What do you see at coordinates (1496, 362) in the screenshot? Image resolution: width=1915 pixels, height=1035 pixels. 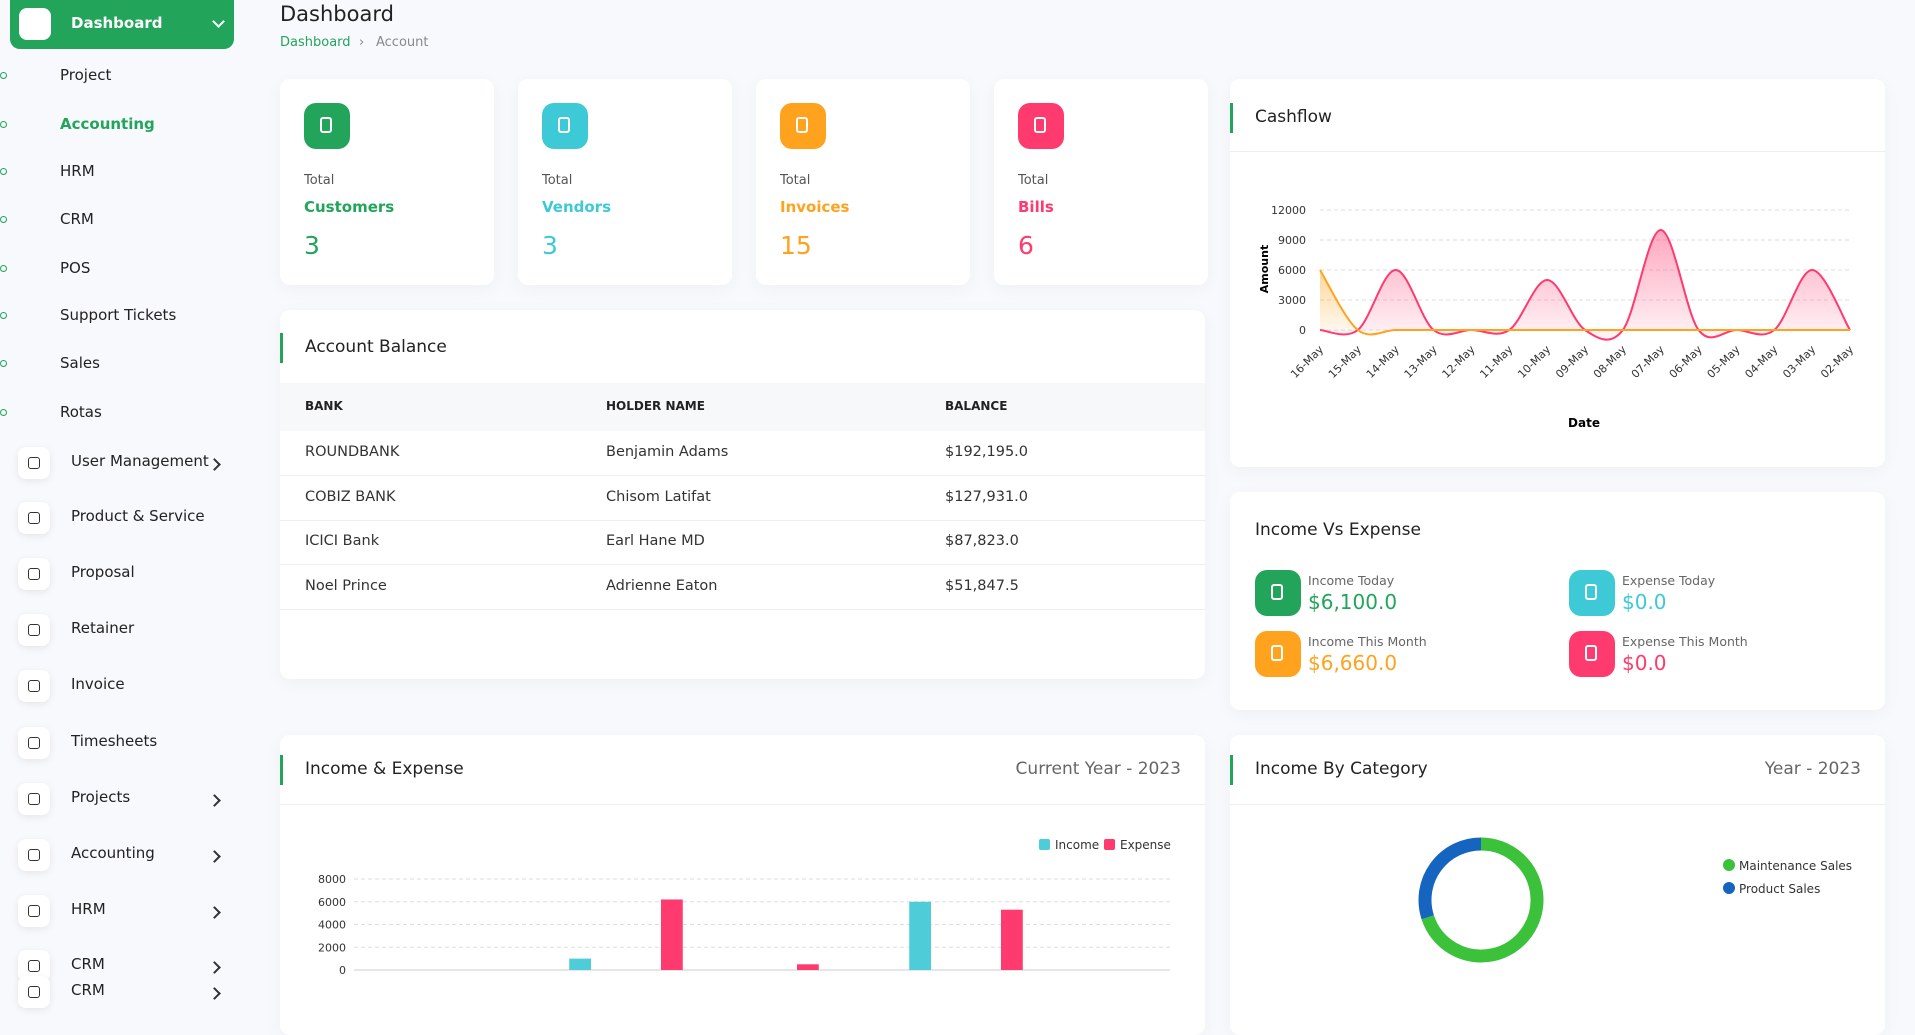 I see `x-tick-label: 11-May` at bounding box center [1496, 362].